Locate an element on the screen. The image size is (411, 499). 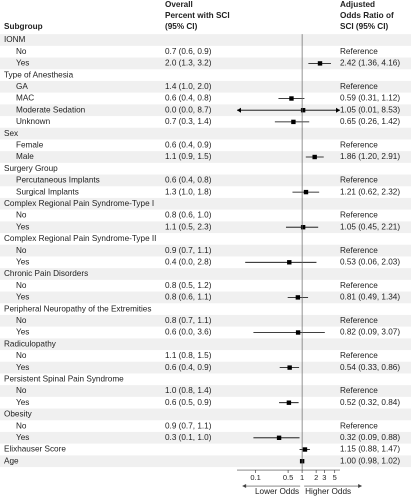
odds-text: 1.05 (0.45, 2.21) is located at coordinates (370, 226).